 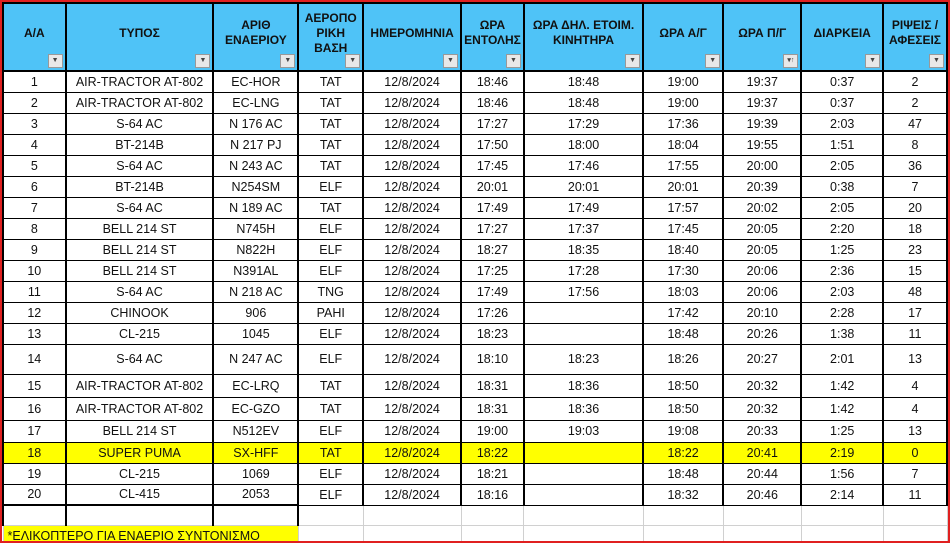 What do you see at coordinates (583, 123) in the screenshot?
I see `table-cell: 17:29` at bounding box center [583, 123].